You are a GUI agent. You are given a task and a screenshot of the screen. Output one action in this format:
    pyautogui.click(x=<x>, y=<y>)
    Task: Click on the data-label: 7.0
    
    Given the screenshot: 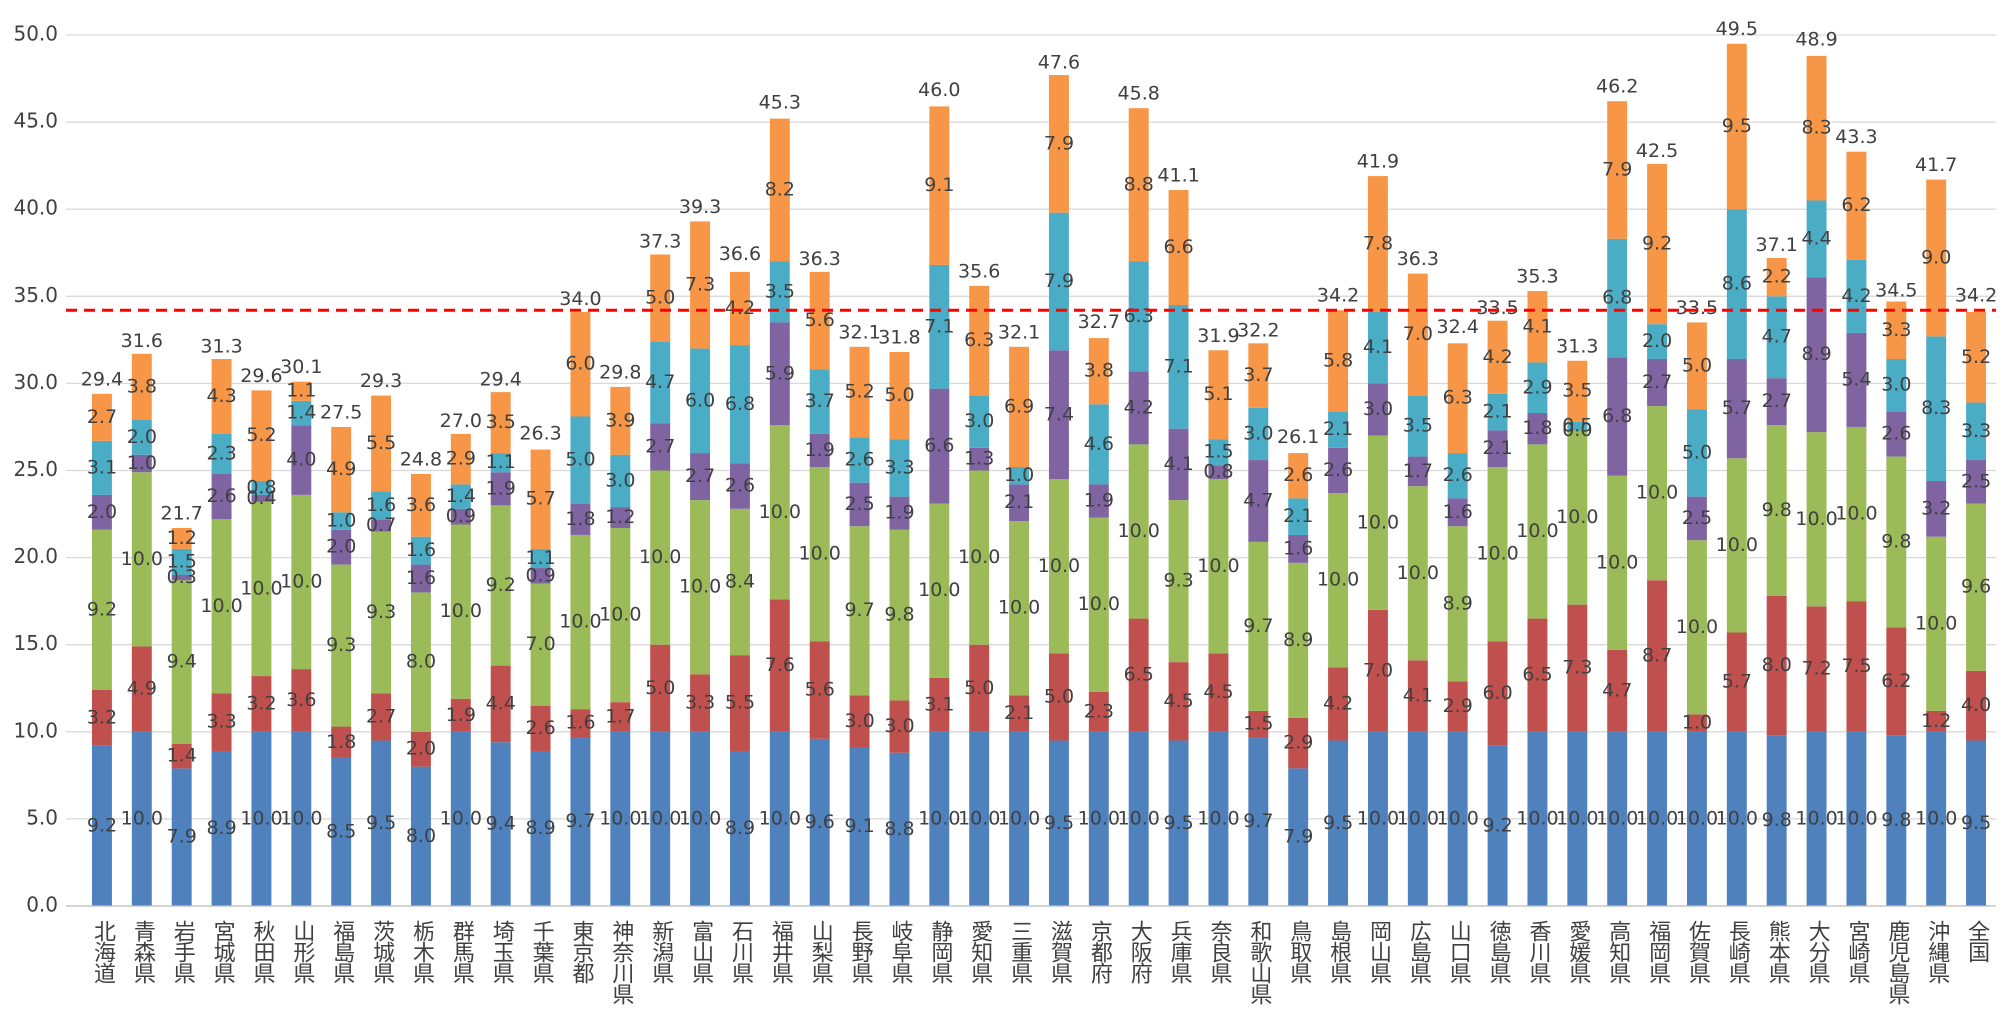 What is the action you would take?
    pyautogui.click(x=540, y=644)
    